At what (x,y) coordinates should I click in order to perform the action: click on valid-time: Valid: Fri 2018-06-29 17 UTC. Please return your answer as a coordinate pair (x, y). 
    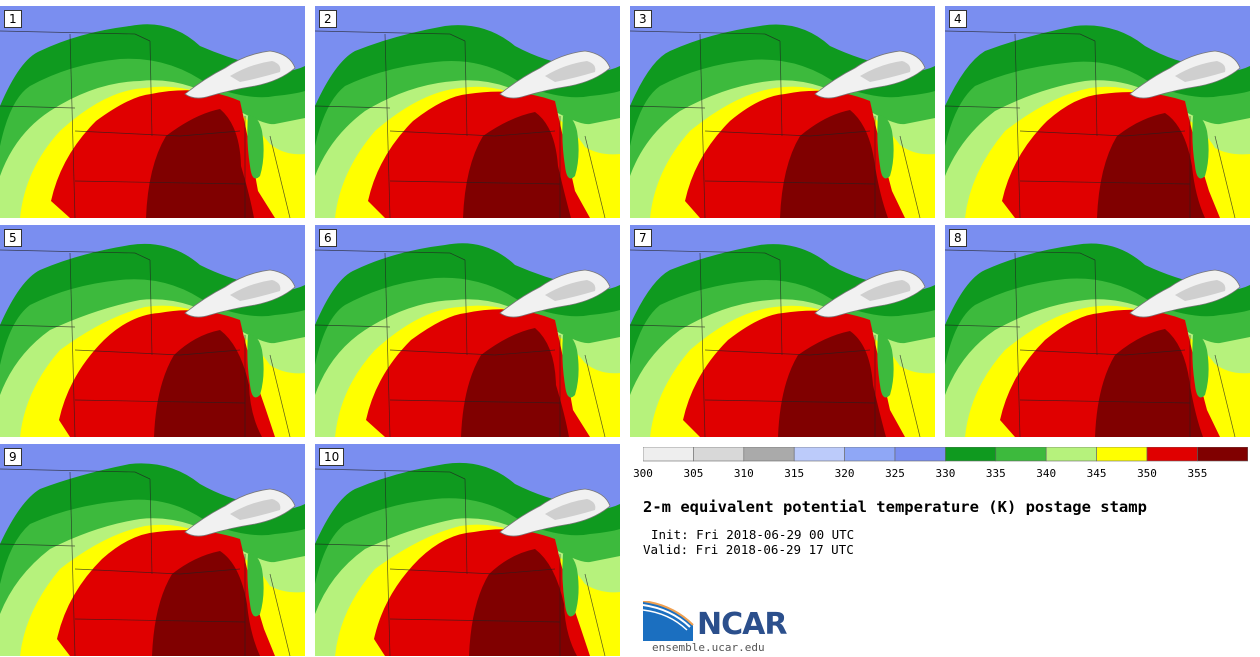
    Looking at the image, I should click on (748, 549).